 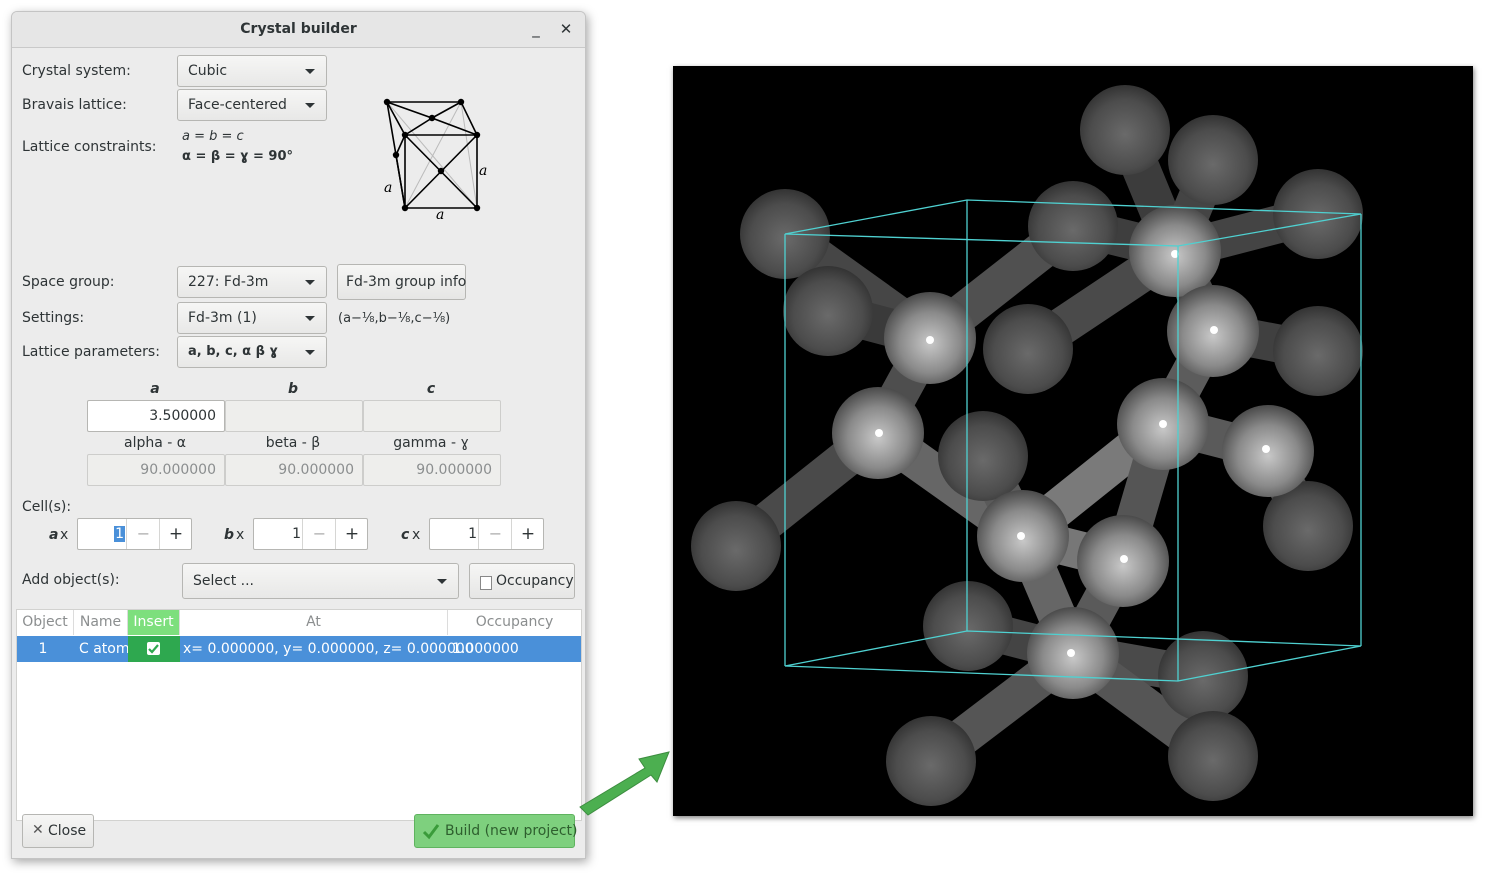 What do you see at coordinates (485, 649) in the screenshot?
I see `row-occupancy-cell: 1.000000` at bounding box center [485, 649].